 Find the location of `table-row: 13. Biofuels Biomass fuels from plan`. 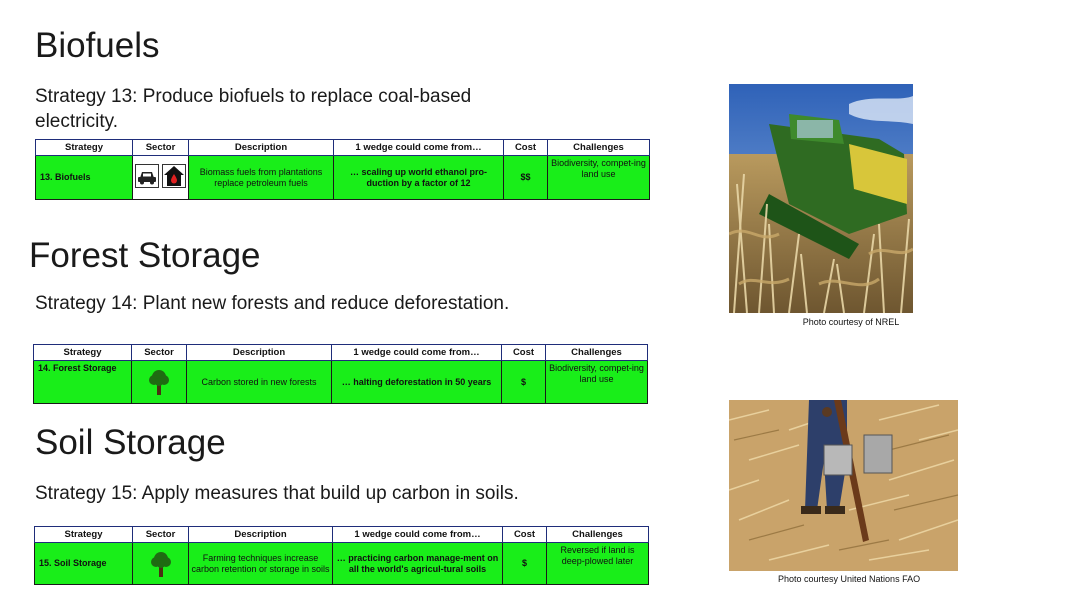

table-row: 13. Biofuels Biomass fuels from plan is located at coordinates (342, 177).